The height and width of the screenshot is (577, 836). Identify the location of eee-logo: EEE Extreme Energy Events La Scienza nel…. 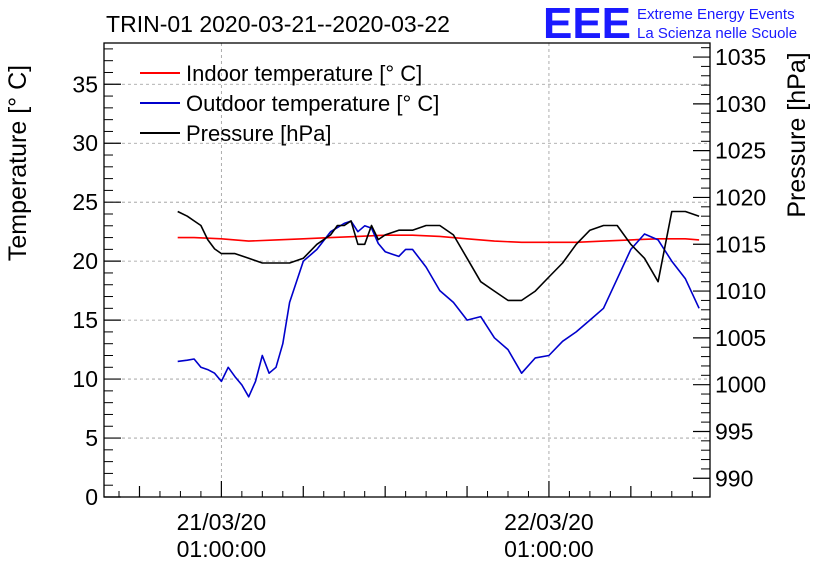
(670, 24).